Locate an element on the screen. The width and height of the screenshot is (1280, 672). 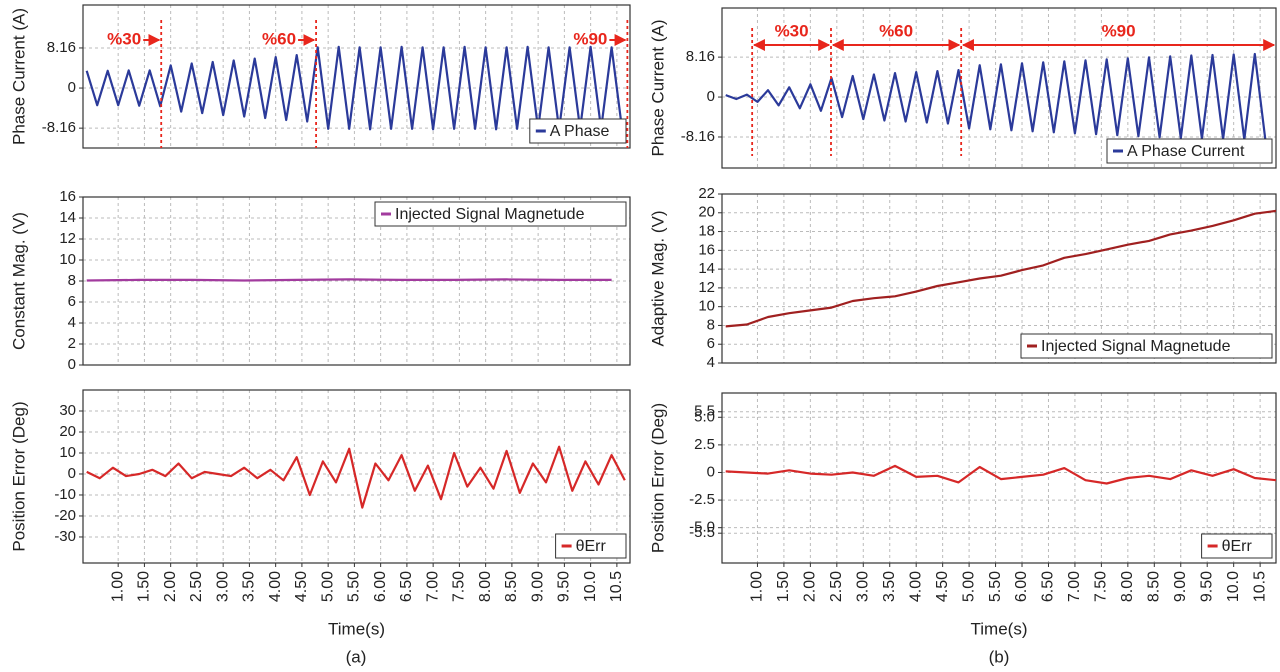
y-axis-label: Adaptive Mag. (V) is located at coordinates (657, 278).